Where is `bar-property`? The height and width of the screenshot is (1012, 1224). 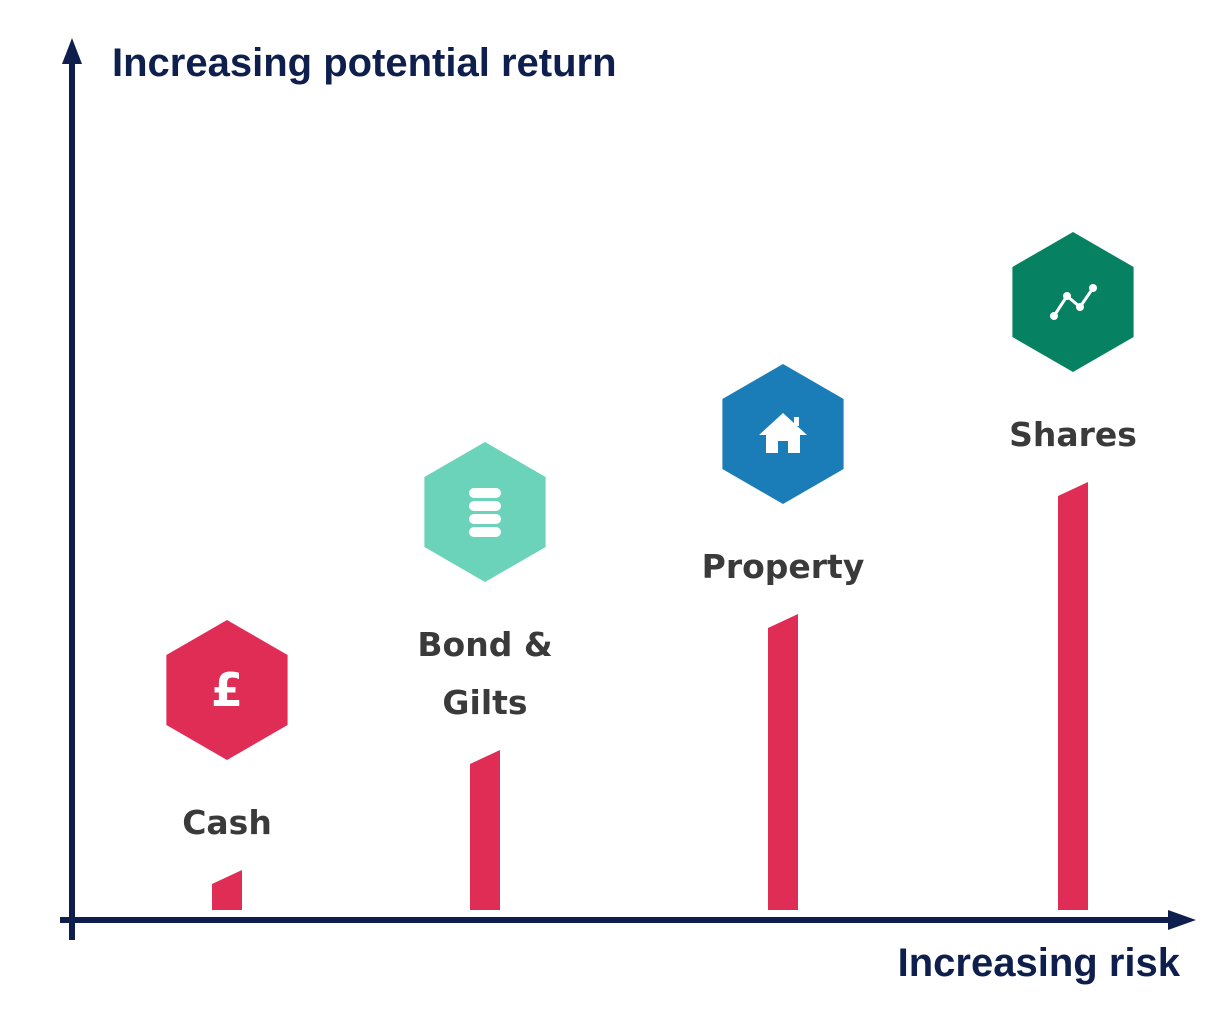 bar-property is located at coordinates (783, 762).